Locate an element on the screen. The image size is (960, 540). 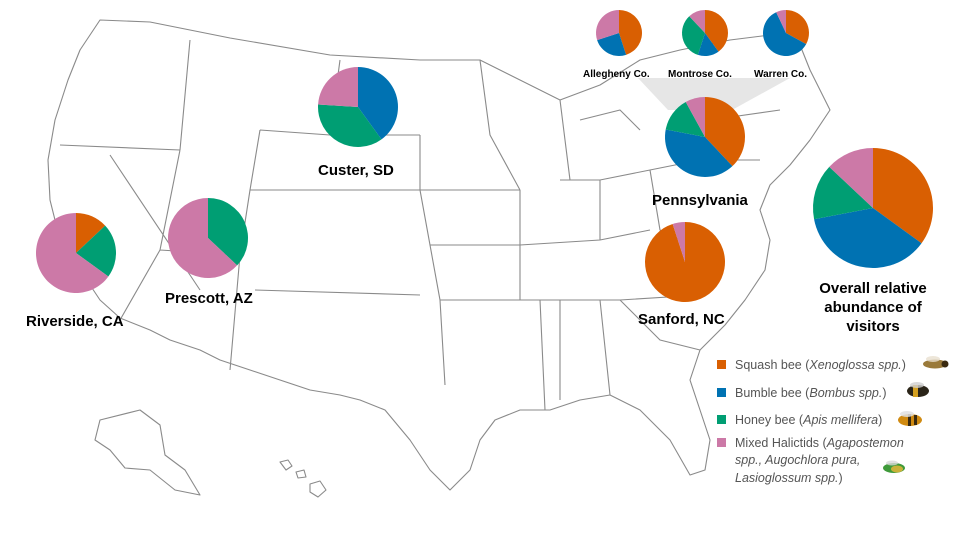
pie-prescott-az is located at coordinates (208, 238).